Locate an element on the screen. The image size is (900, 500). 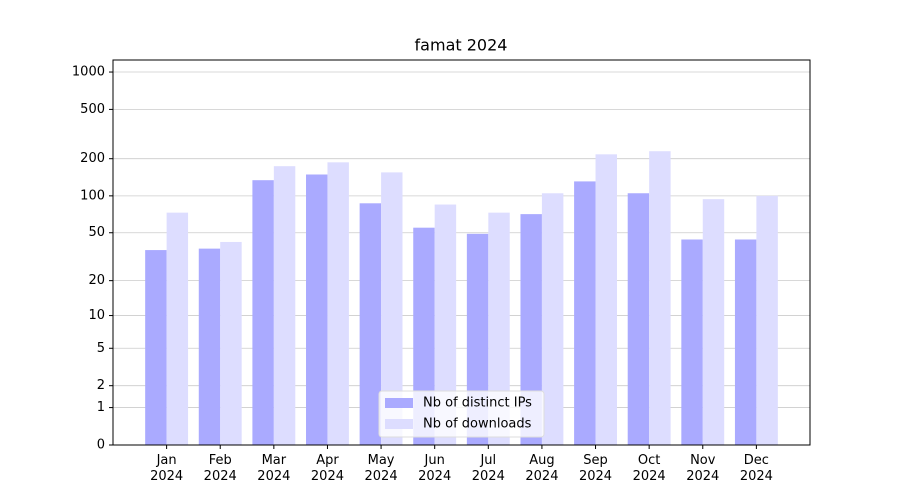
x-tick-label: Jul 2024 is located at coordinates (488, 468).